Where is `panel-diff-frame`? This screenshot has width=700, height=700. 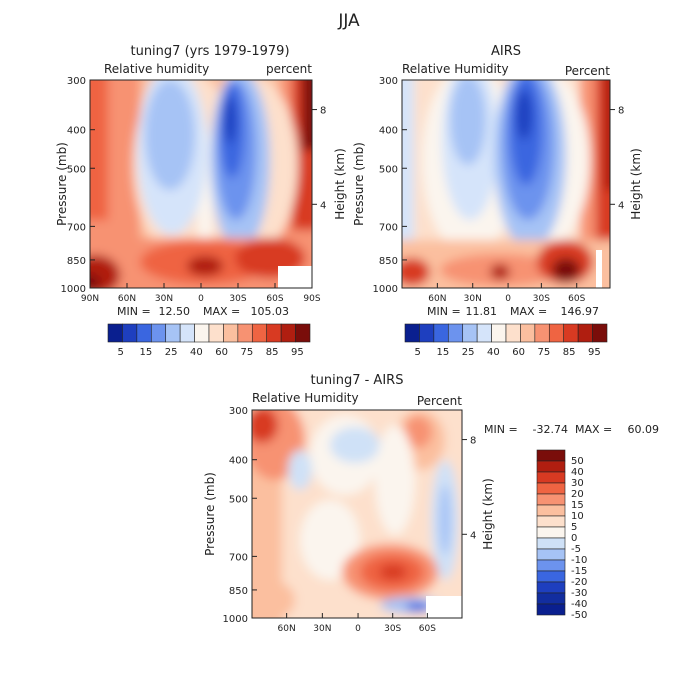 panel-diff-frame is located at coordinates (357, 514).